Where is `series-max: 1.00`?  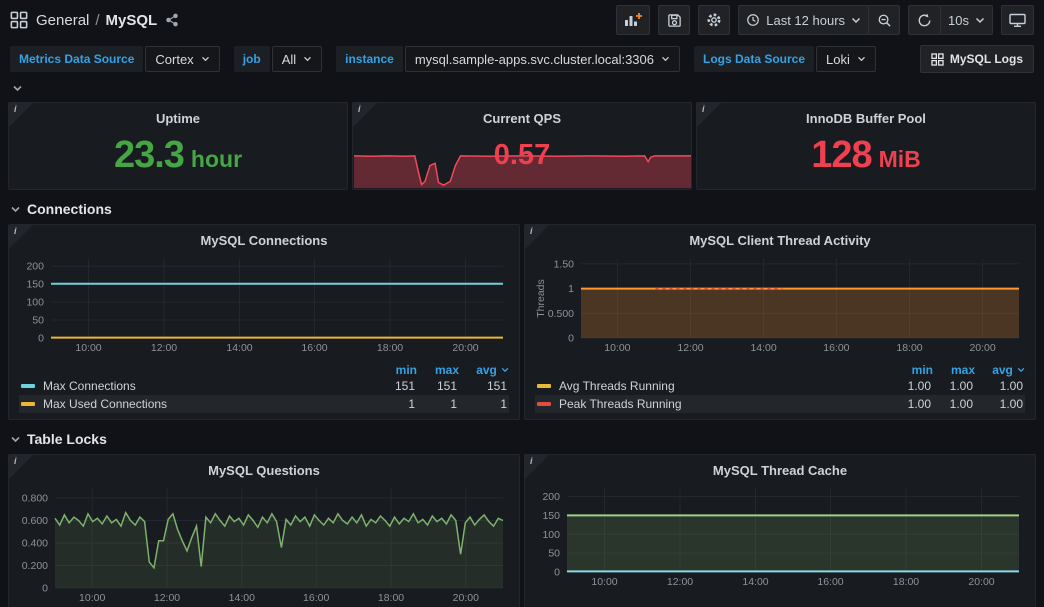
series-max: 1.00 is located at coordinates (961, 386).